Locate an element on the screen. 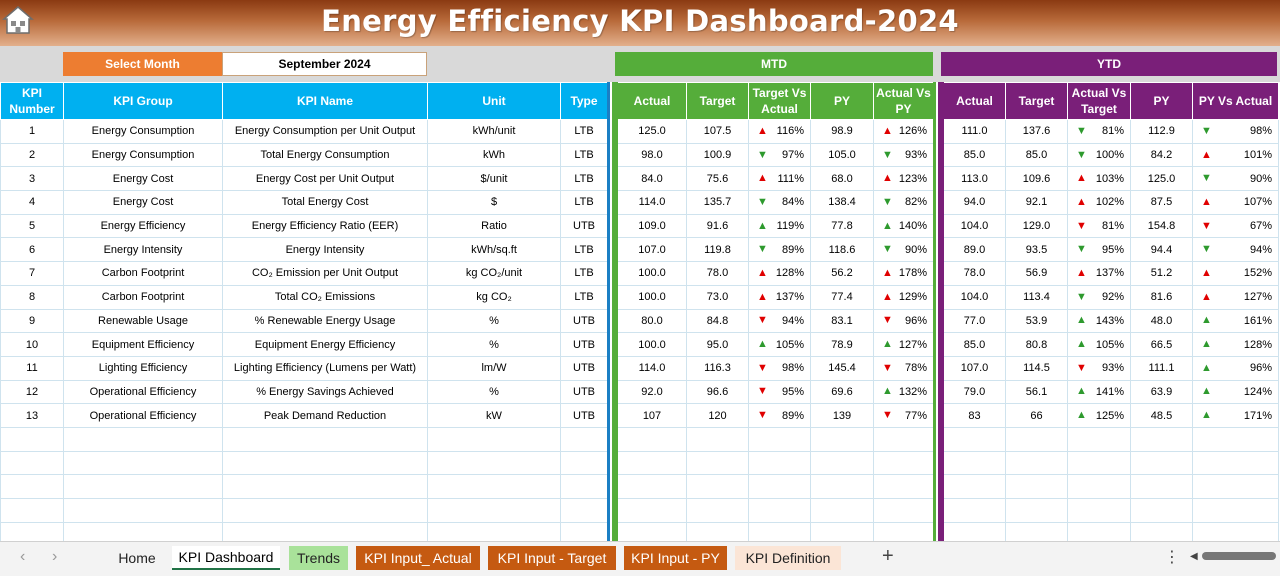 This screenshot has height=576, width=1280. mtd-py-cell: 139 is located at coordinates (842, 415).